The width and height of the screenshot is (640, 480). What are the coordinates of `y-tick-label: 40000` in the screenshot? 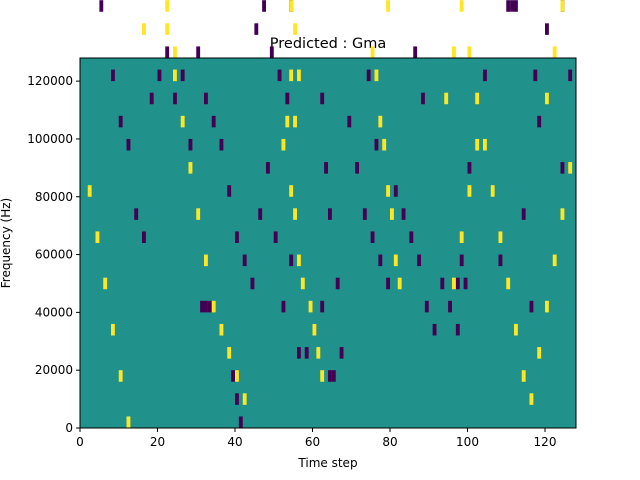 It's located at (54, 312).